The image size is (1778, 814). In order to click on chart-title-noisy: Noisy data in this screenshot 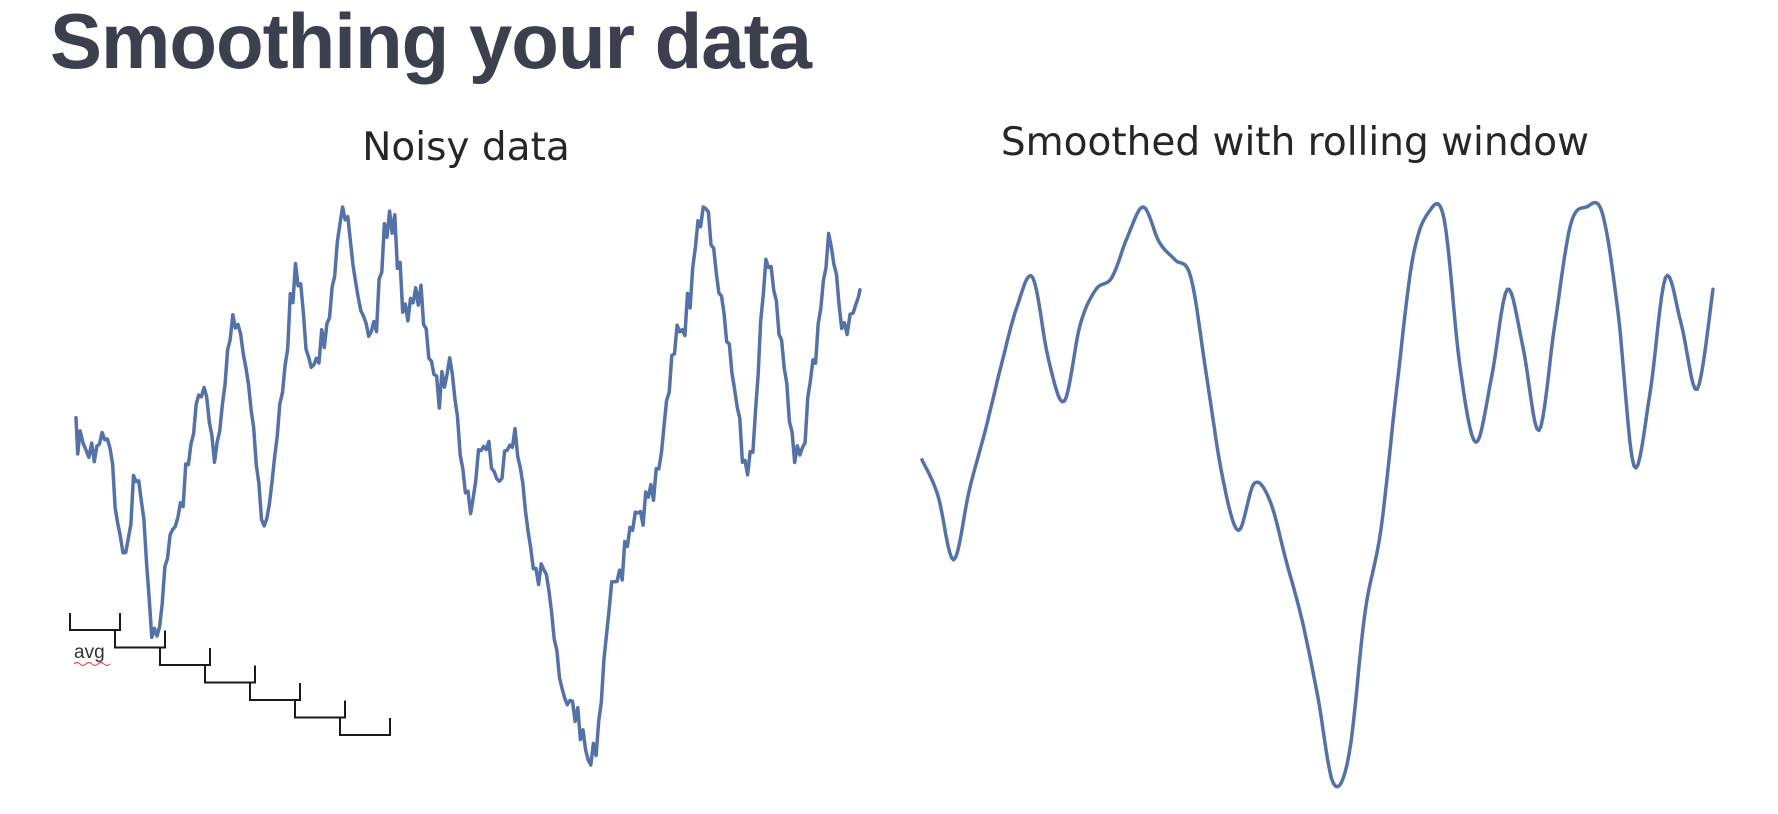, I will do `click(466, 147)`.